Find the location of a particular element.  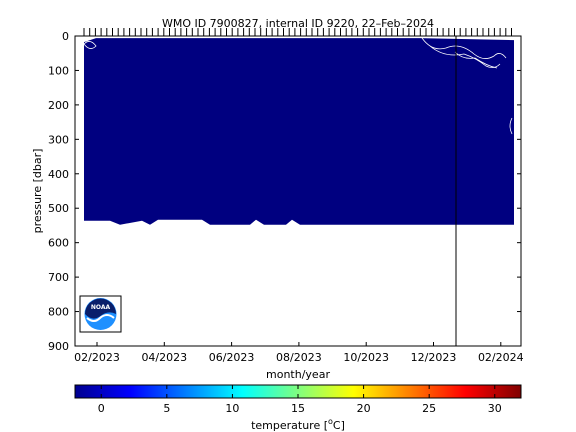

colorbar-ticks: 0 5 10 15 20 25 30 is located at coordinates (300, 400).